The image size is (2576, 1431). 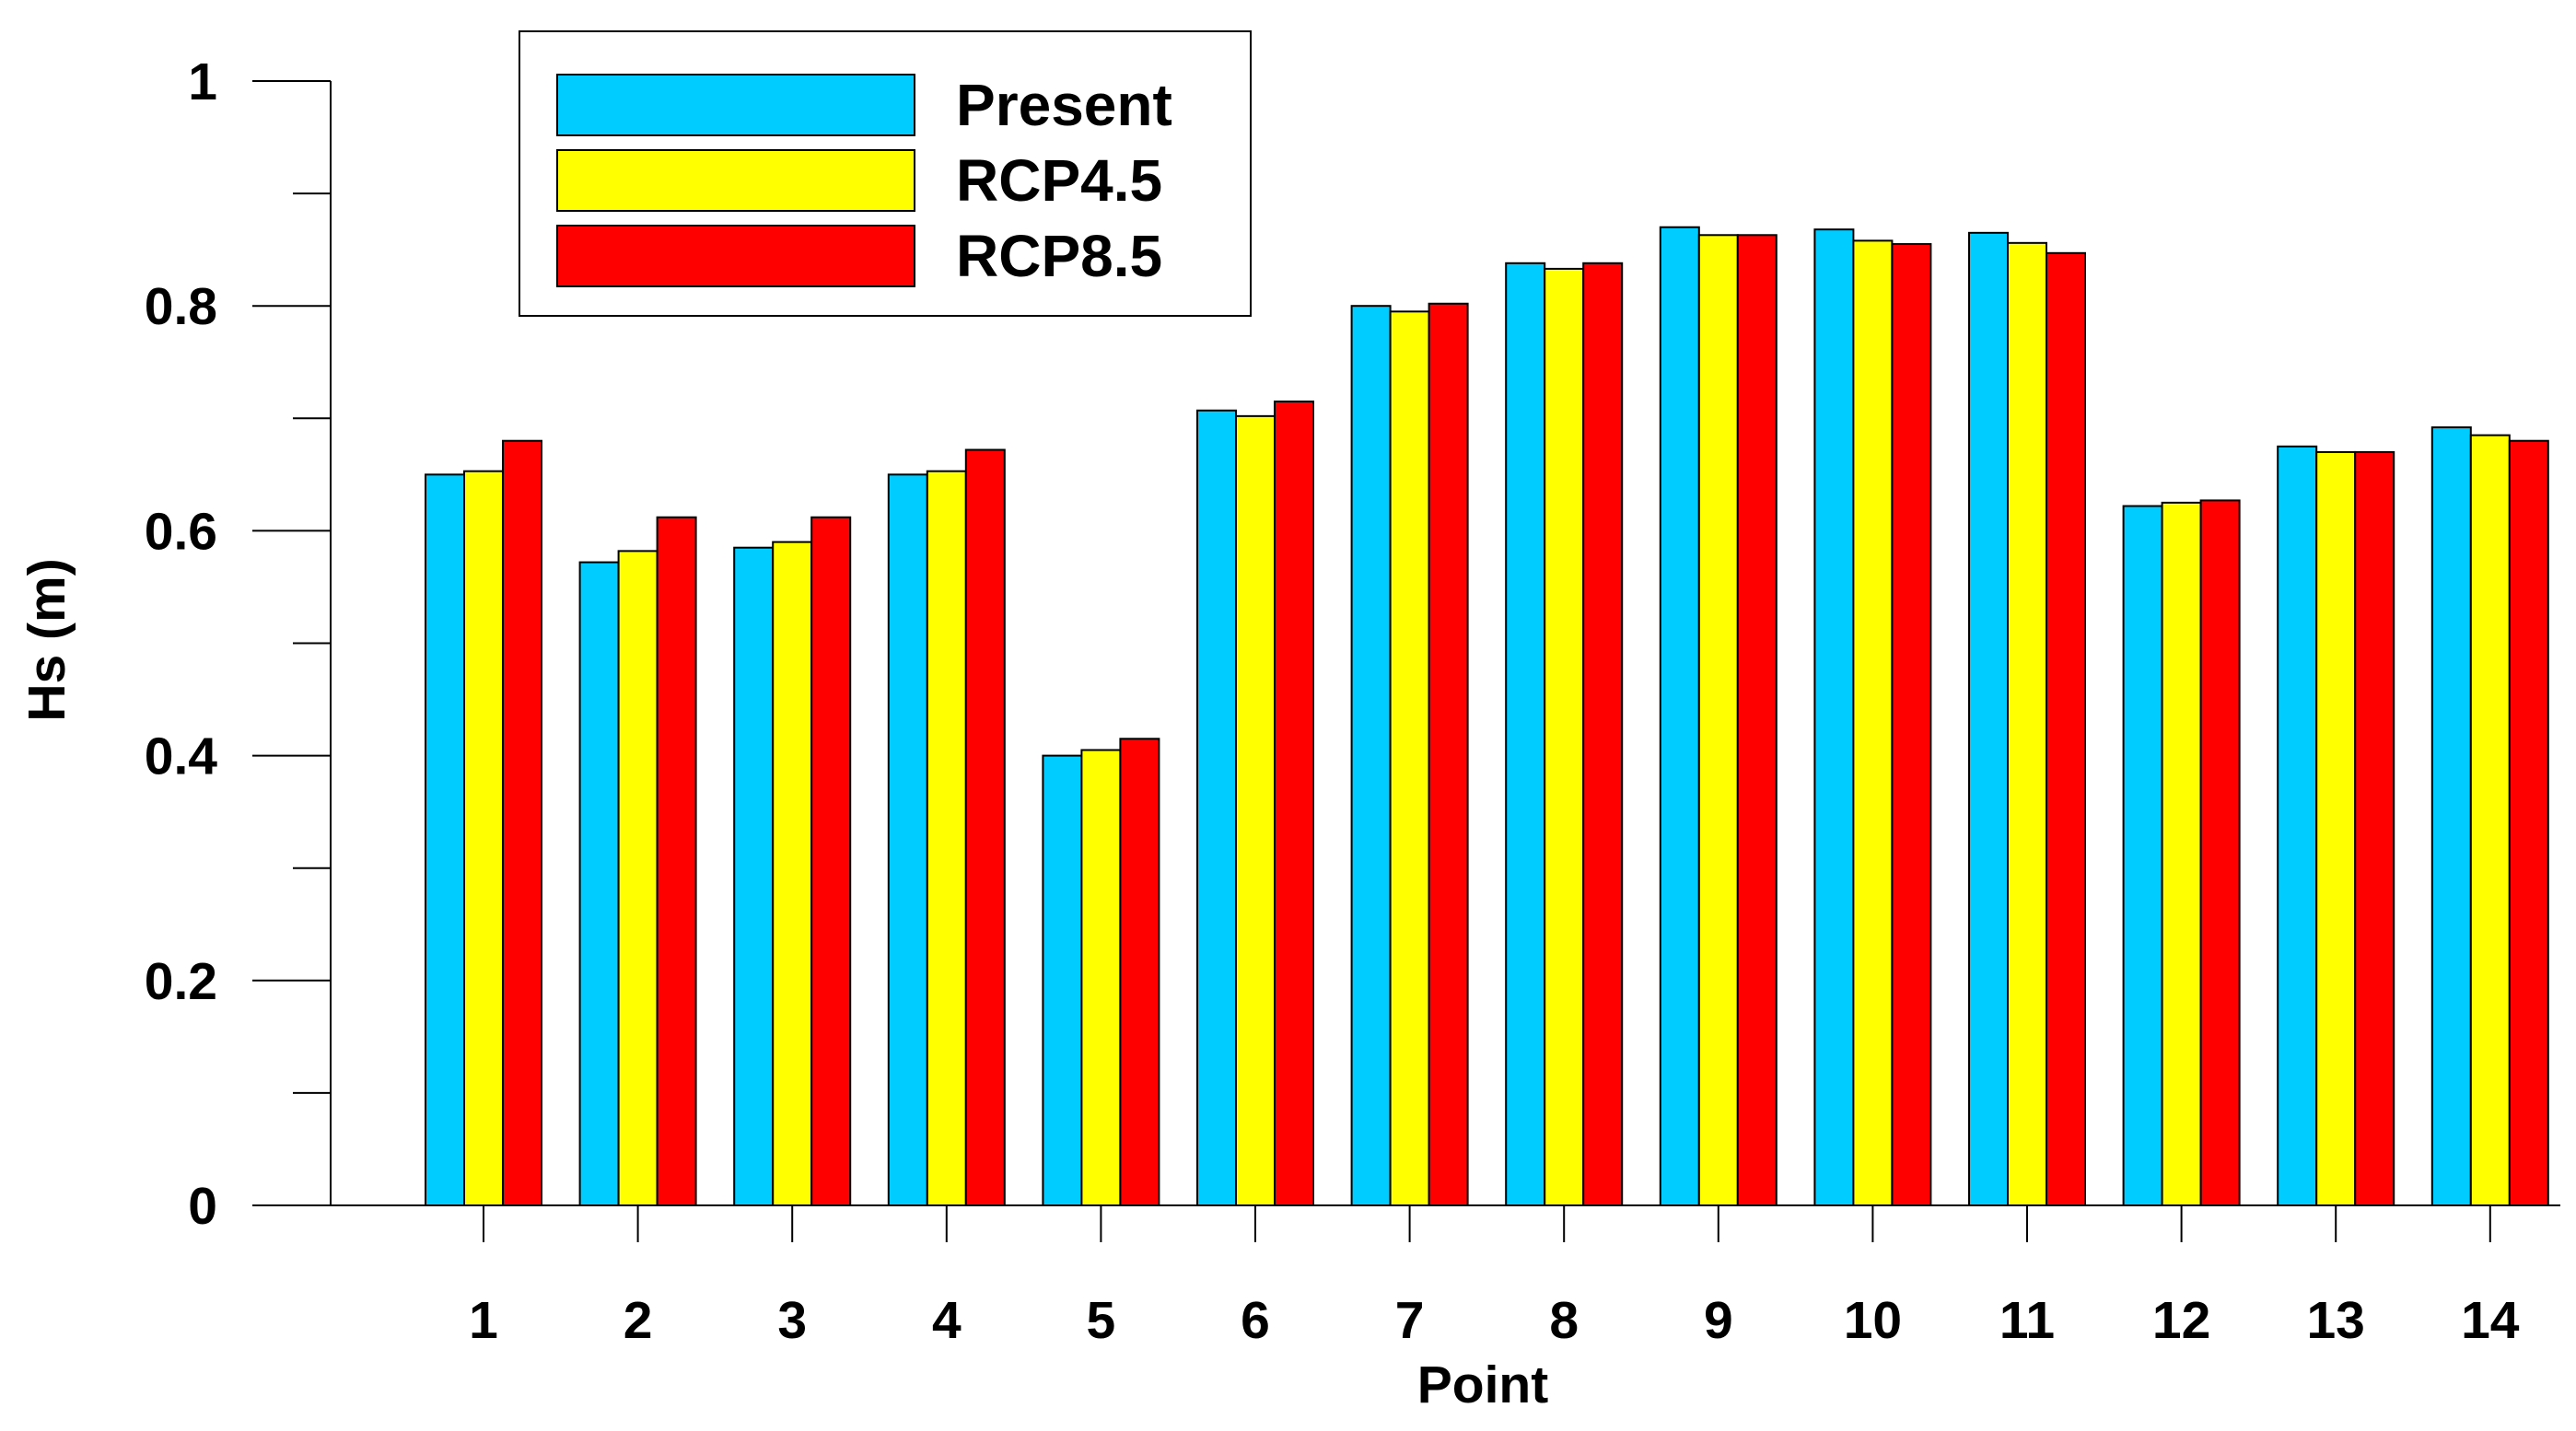 I want to click on x-tick-label: 14, so click(x=2490, y=1321).